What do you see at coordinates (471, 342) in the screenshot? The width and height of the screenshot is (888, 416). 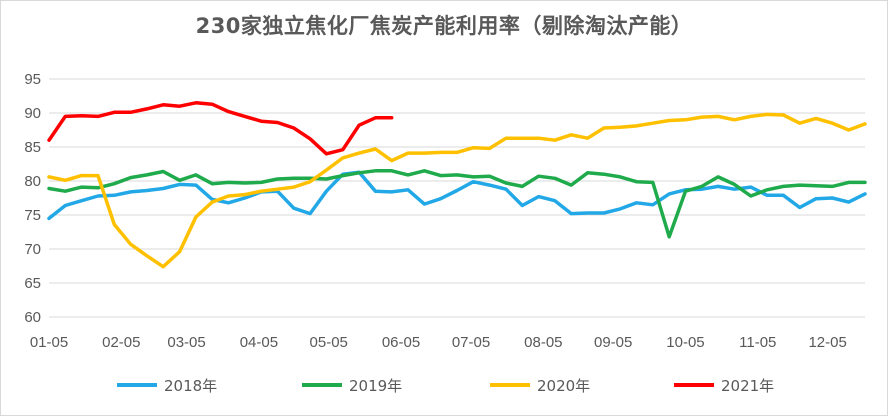 I see `x-tick-label: 07-05` at bounding box center [471, 342].